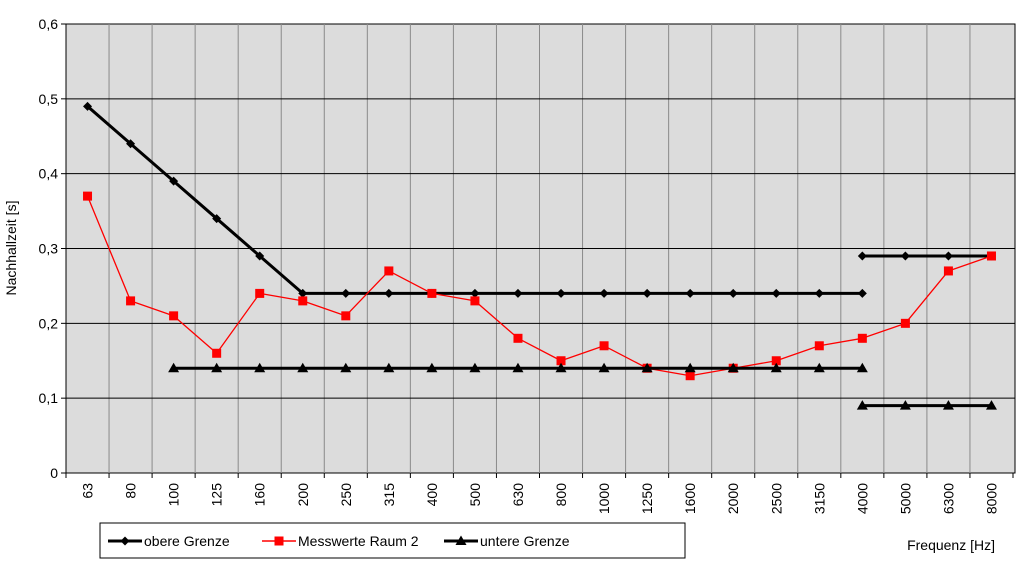 This screenshot has width=1024, height=577. What do you see at coordinates (905, 498) in the screenshot?
I see `x-tick-label: 5000` at bounding box center [905, 498].